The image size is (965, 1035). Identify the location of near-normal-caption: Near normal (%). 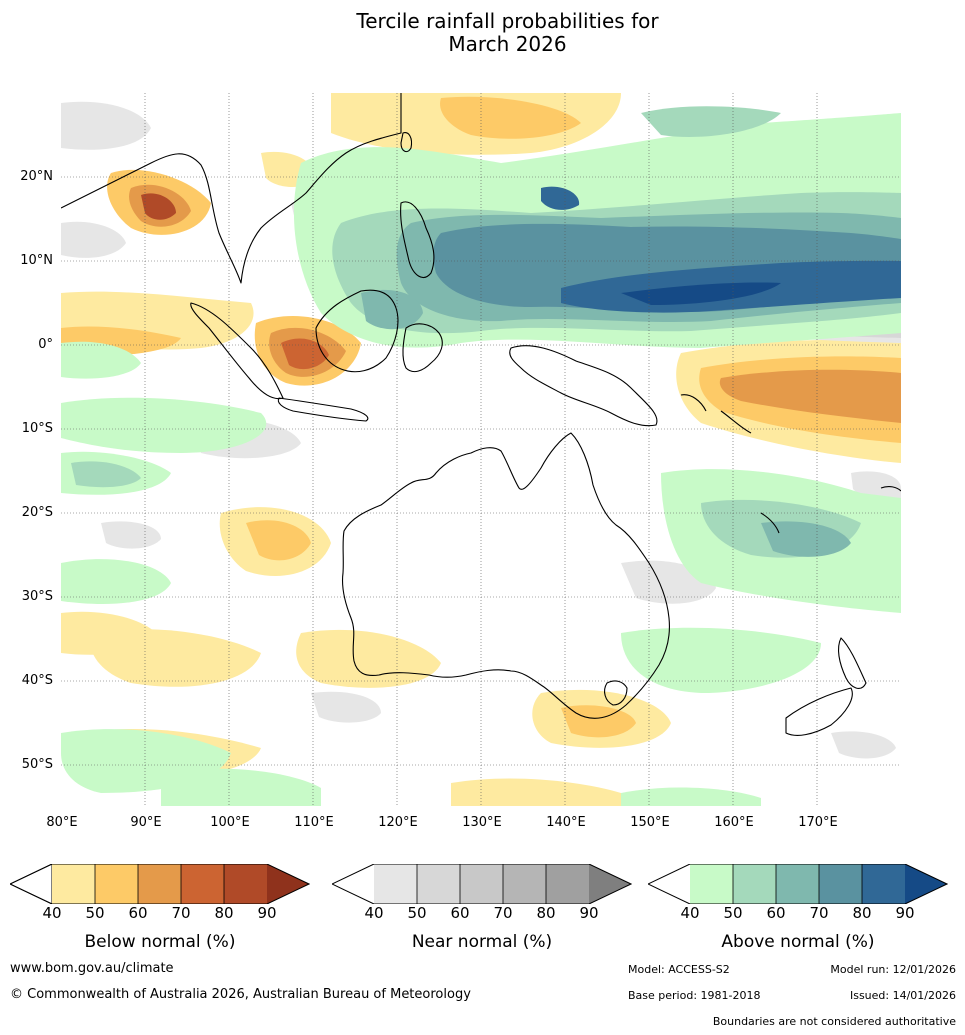
(482, 942).